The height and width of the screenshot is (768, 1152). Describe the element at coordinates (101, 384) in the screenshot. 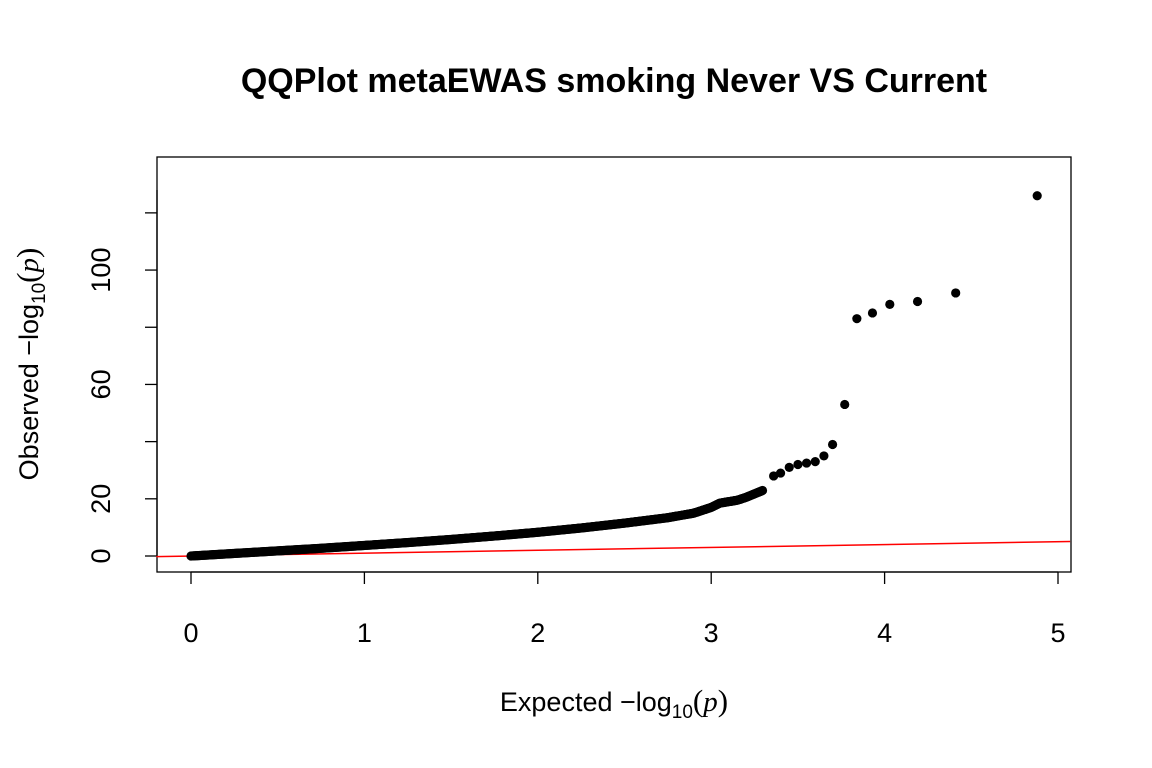

I see `y-tick-label: 60` at that location.